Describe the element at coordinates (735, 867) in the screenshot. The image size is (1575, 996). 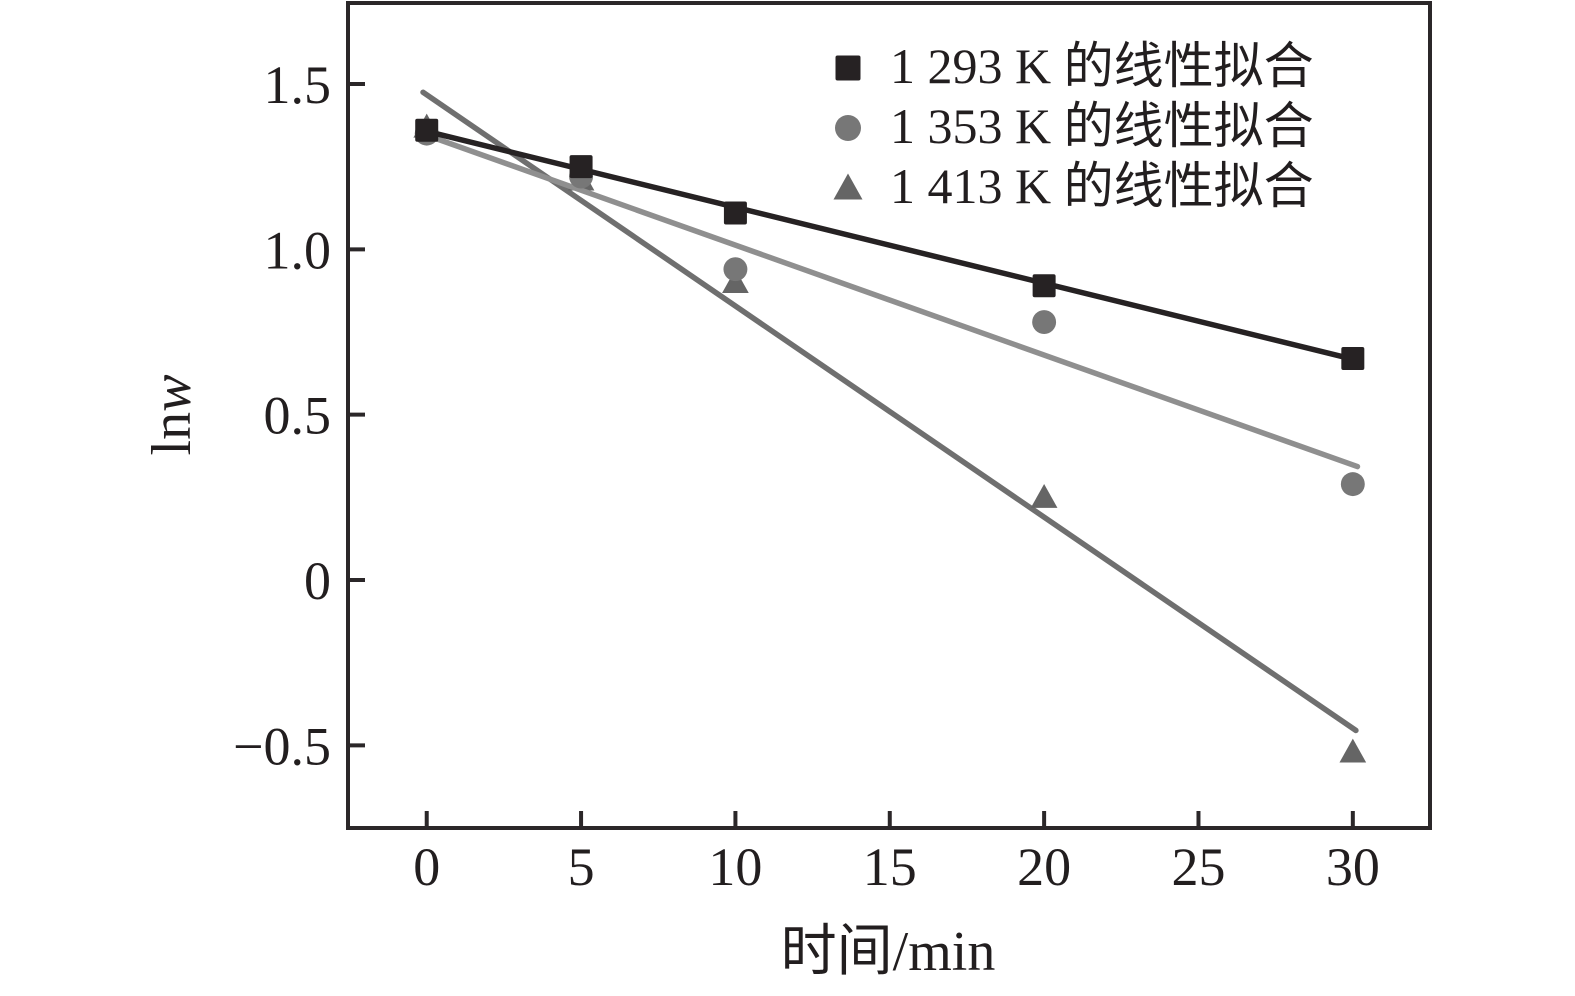
I see `x-tick-label: 10` at that location.